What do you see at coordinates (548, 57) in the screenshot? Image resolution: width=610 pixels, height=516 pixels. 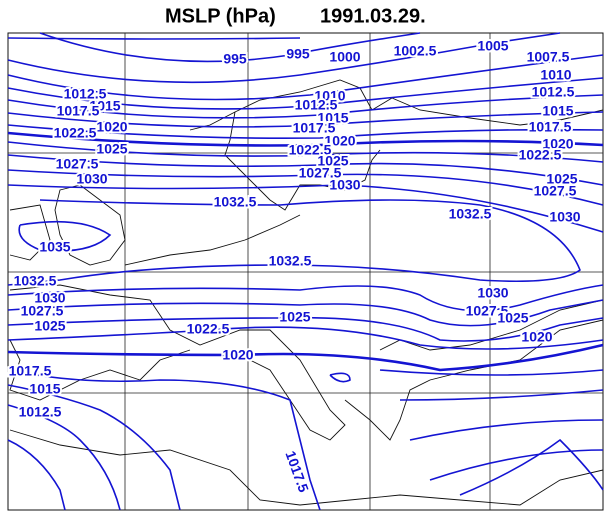 I see `contour-label: 1007.5` at bounding box center [548, 57].